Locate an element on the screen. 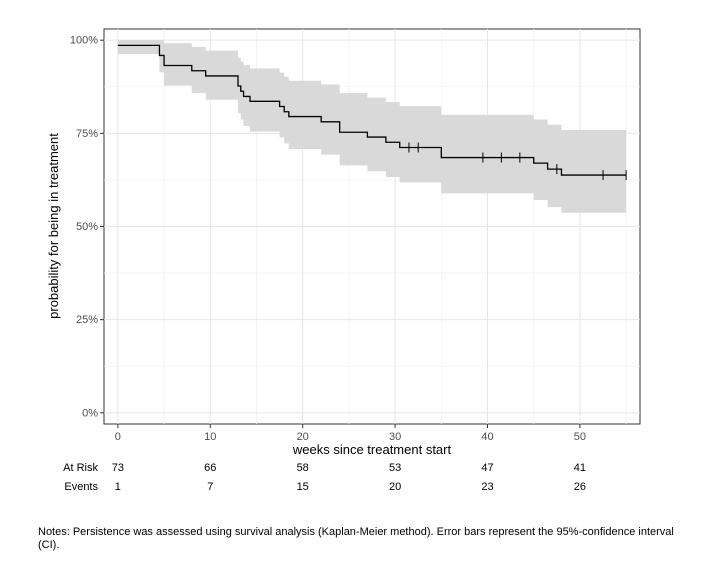  x-tick-label: 20 is located at coordinates (303, 437).